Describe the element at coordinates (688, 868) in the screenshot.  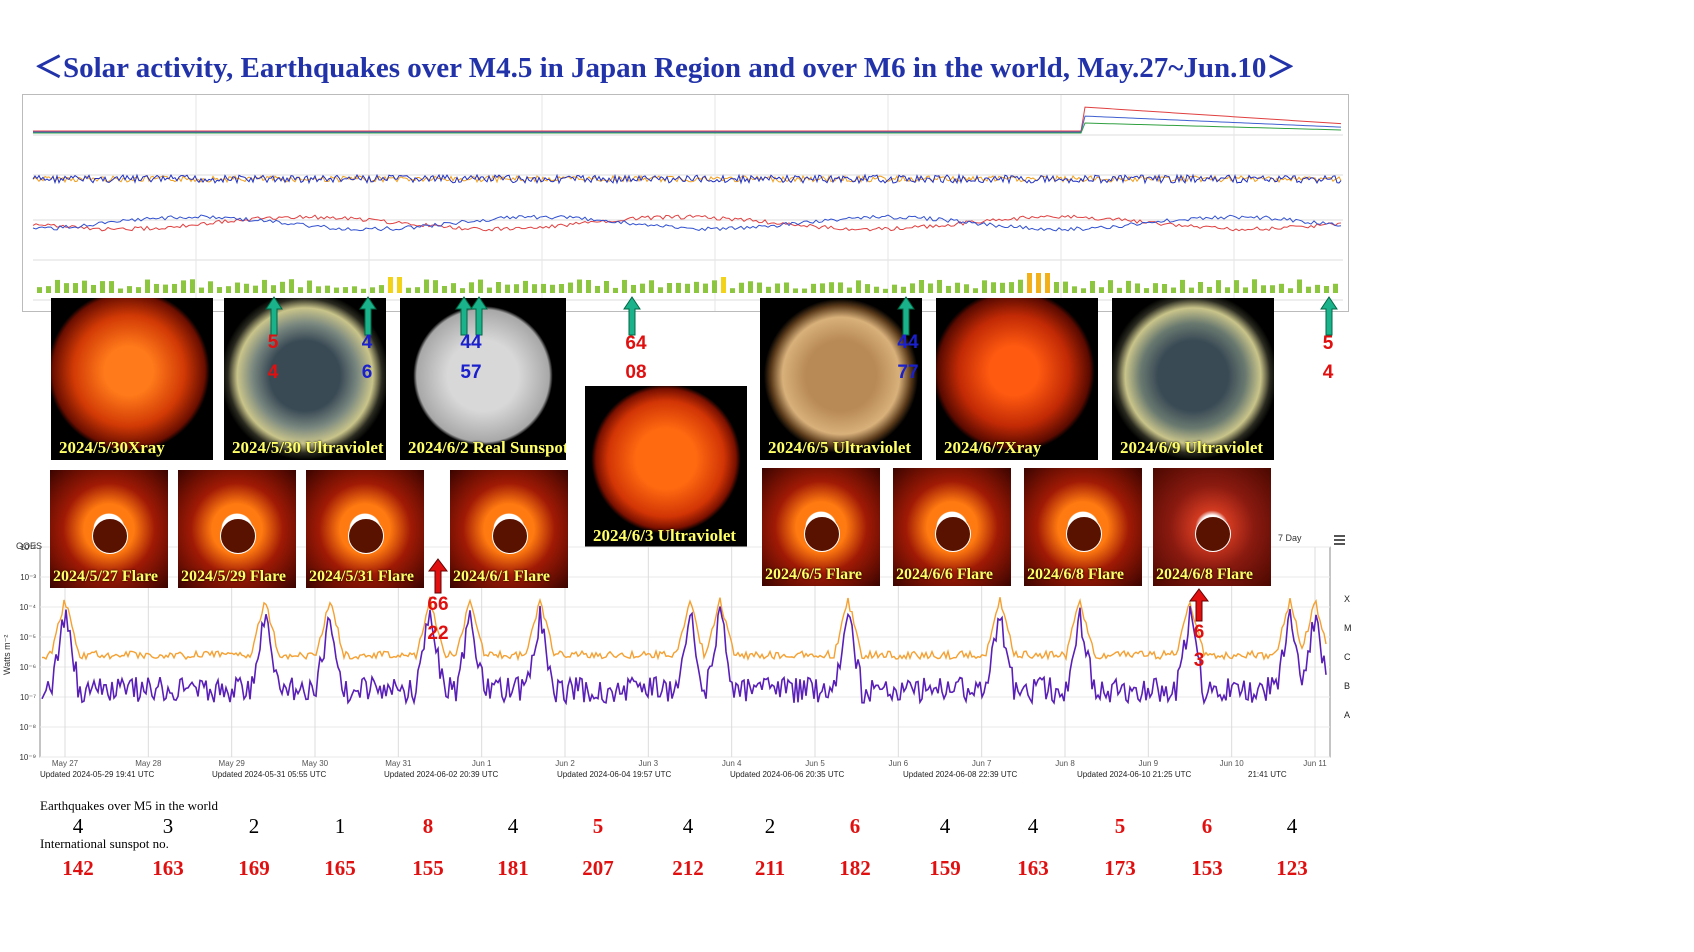
I see `sunspot-number: 212` at that location.